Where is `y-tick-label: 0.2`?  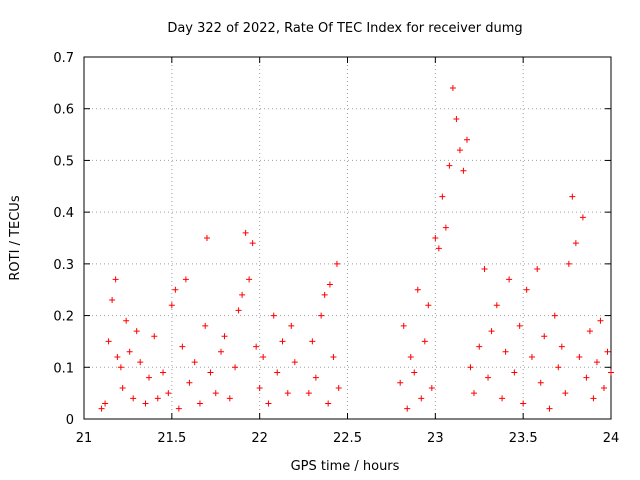
y-tick-label: 0.2 is located at coordinates (63, 317).